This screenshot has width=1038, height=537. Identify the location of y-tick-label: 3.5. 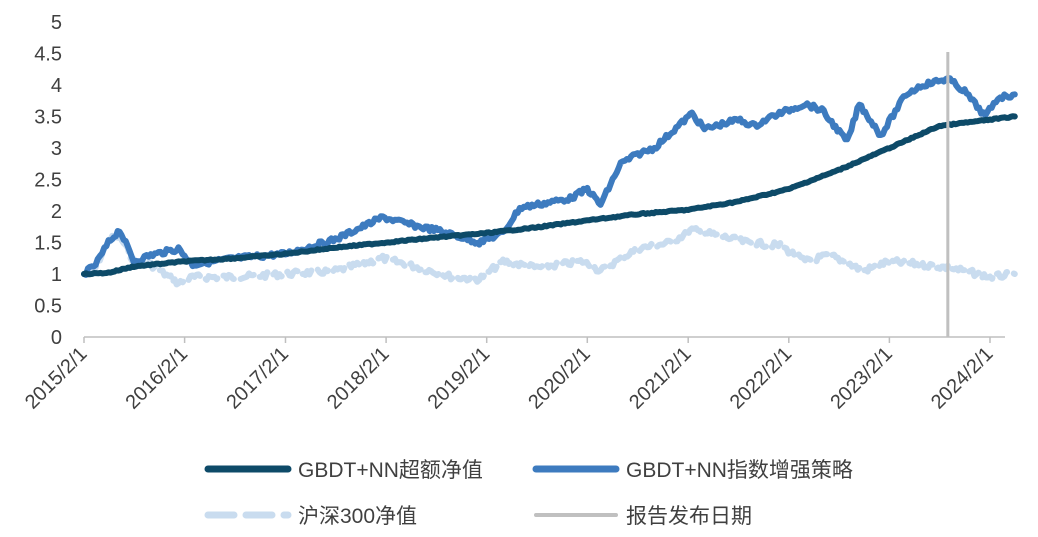
(48, 118).